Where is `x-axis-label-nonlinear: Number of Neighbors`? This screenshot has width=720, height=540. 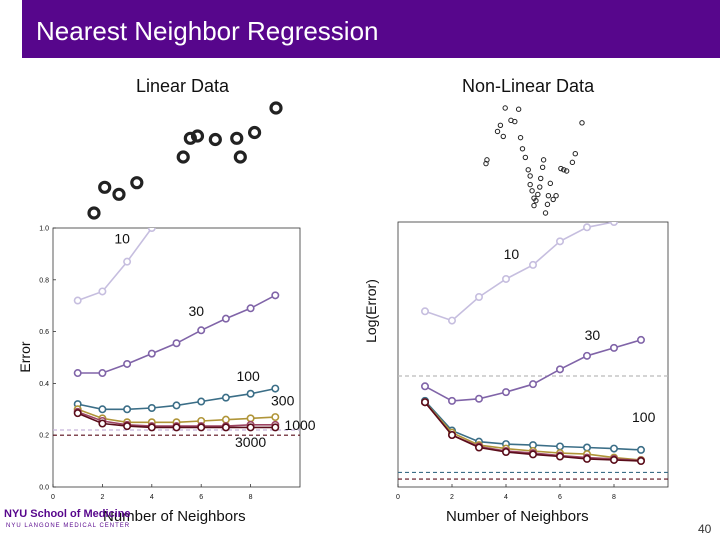
x-axis-label-nonlinear: Number of Neighbors is located at coordinates (517, 516).